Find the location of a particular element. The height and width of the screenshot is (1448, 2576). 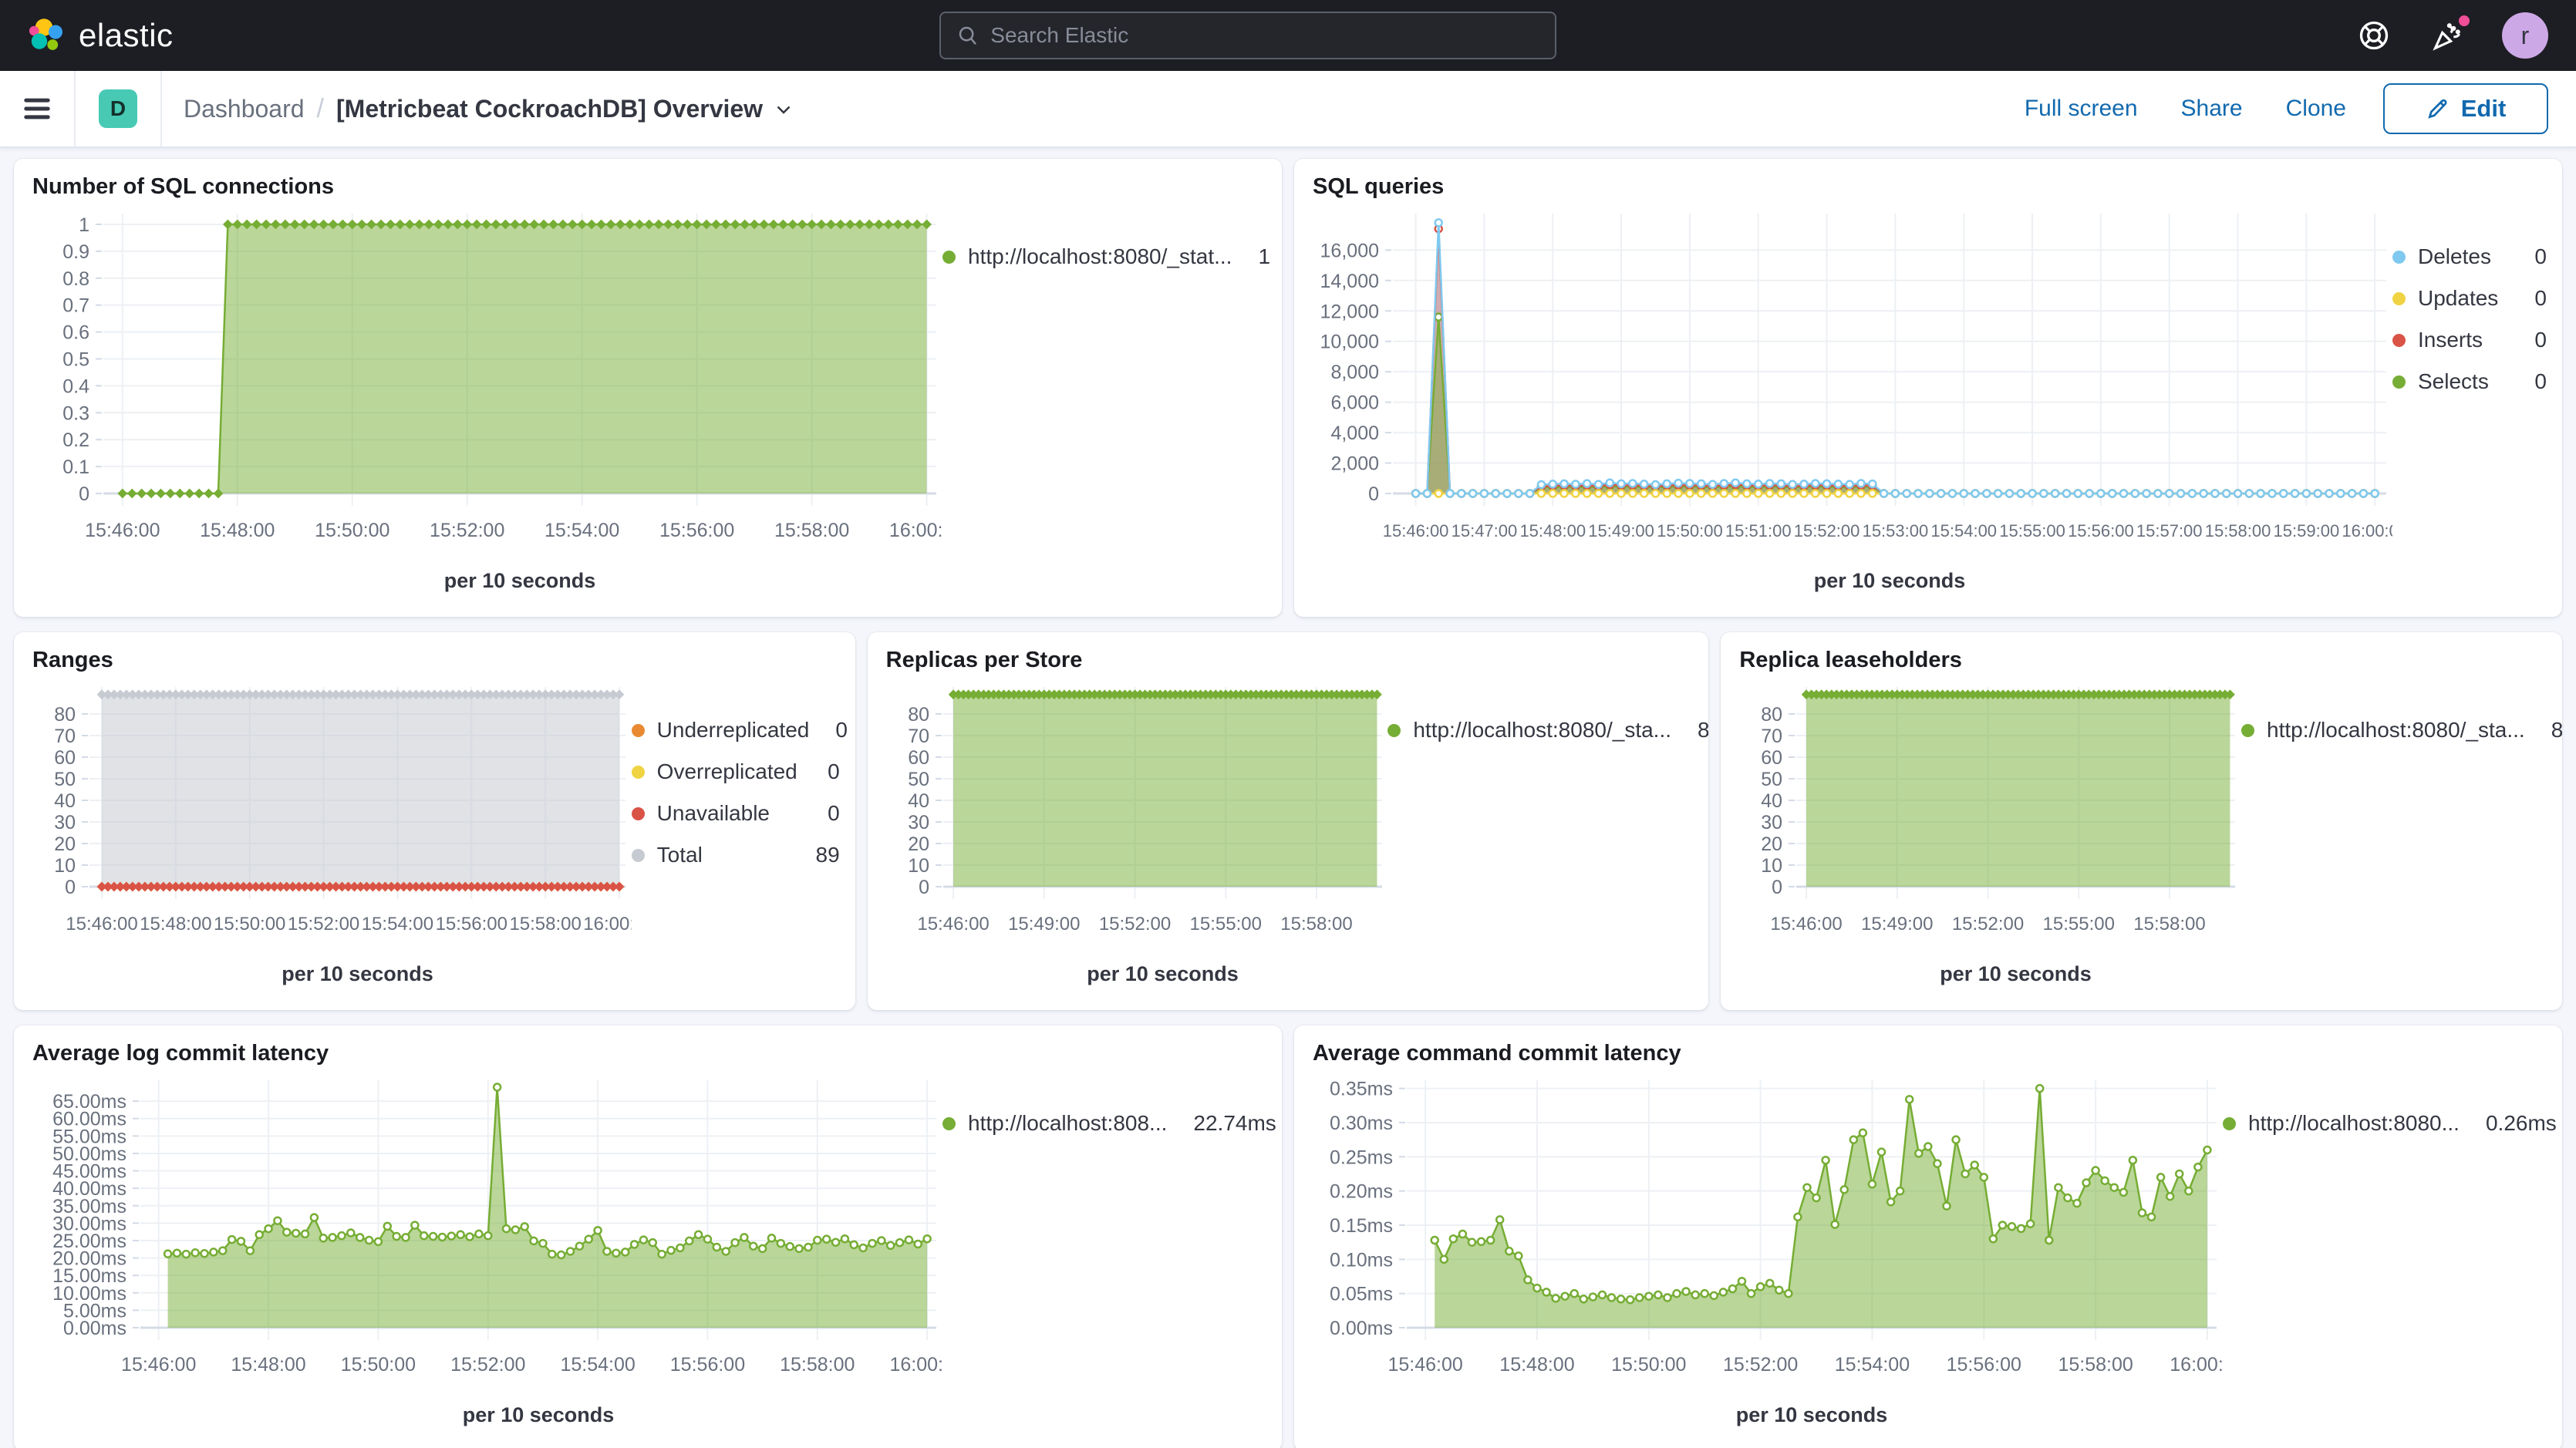

party-popper-icon is located at coordinates (2447, 37).